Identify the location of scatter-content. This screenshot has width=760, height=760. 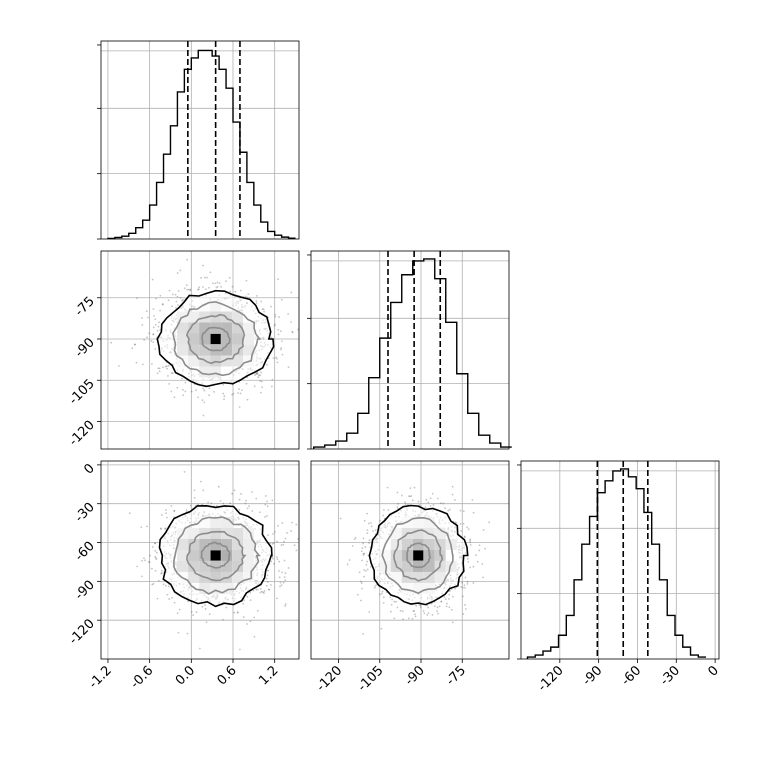
(213, 561).